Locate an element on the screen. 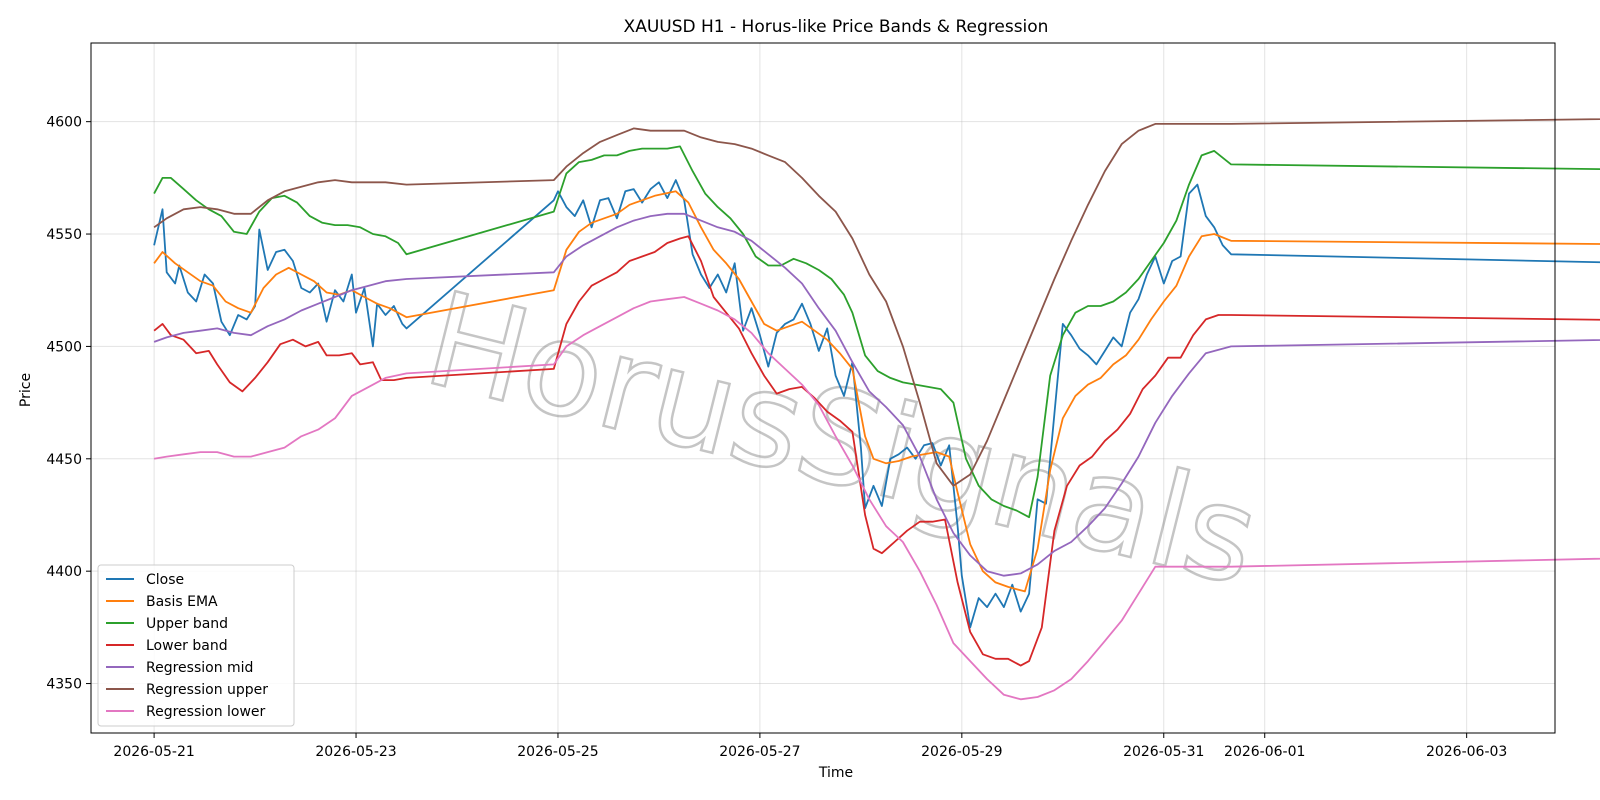 The image size is (1600, 800). x-tick-label: 2026-05-31 is located at coordinates (1163, 752).